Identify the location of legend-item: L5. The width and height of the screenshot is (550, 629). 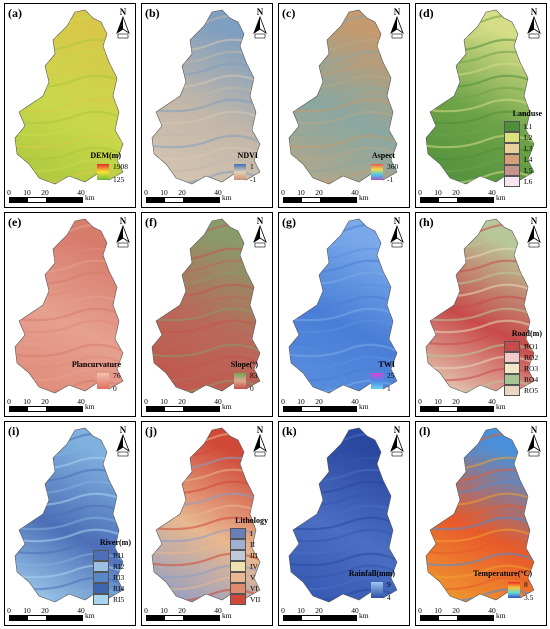
(518, 170).